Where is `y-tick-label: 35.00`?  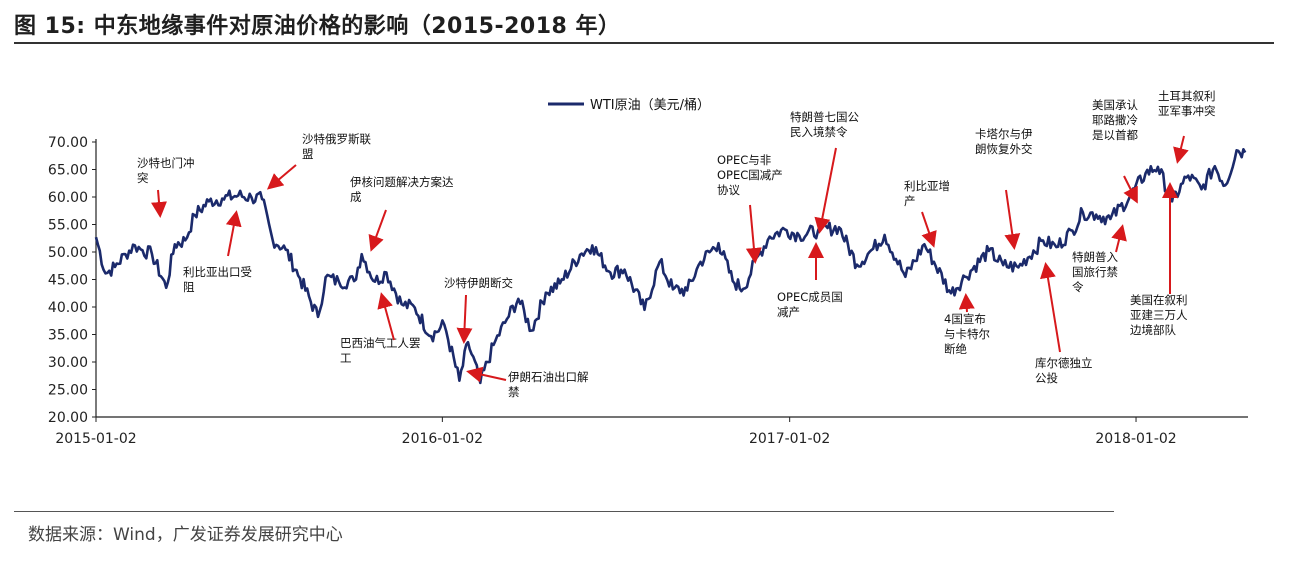 y-tick-label: 35.00 is located at coordinates (68, 336).